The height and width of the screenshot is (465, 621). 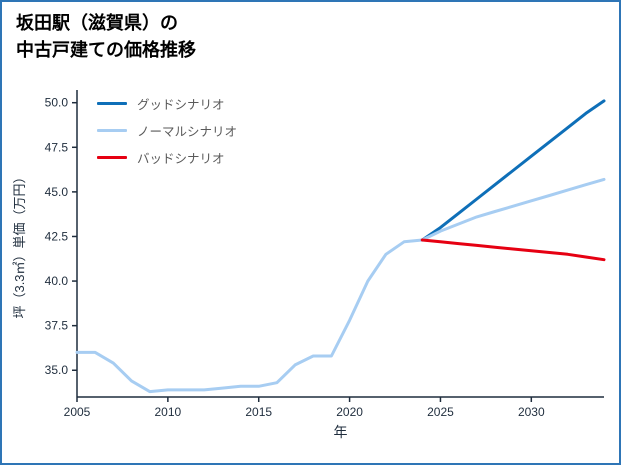 I want to click on y-tick-label: 47.5, so click(x=57, y=147).